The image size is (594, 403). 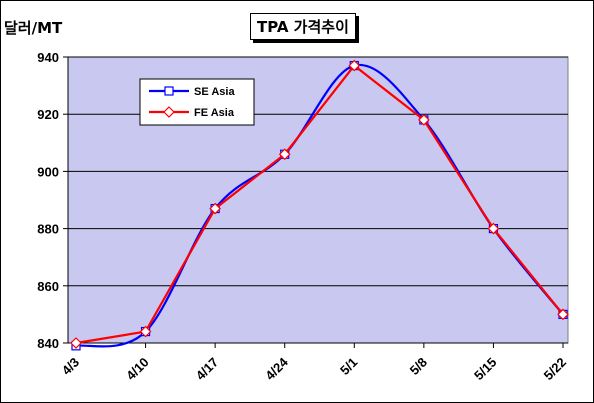 What do you see at coordinates (48, 171) in the screenshot?
I see `y-tick-label: 900` at bounding box center [48, 171].